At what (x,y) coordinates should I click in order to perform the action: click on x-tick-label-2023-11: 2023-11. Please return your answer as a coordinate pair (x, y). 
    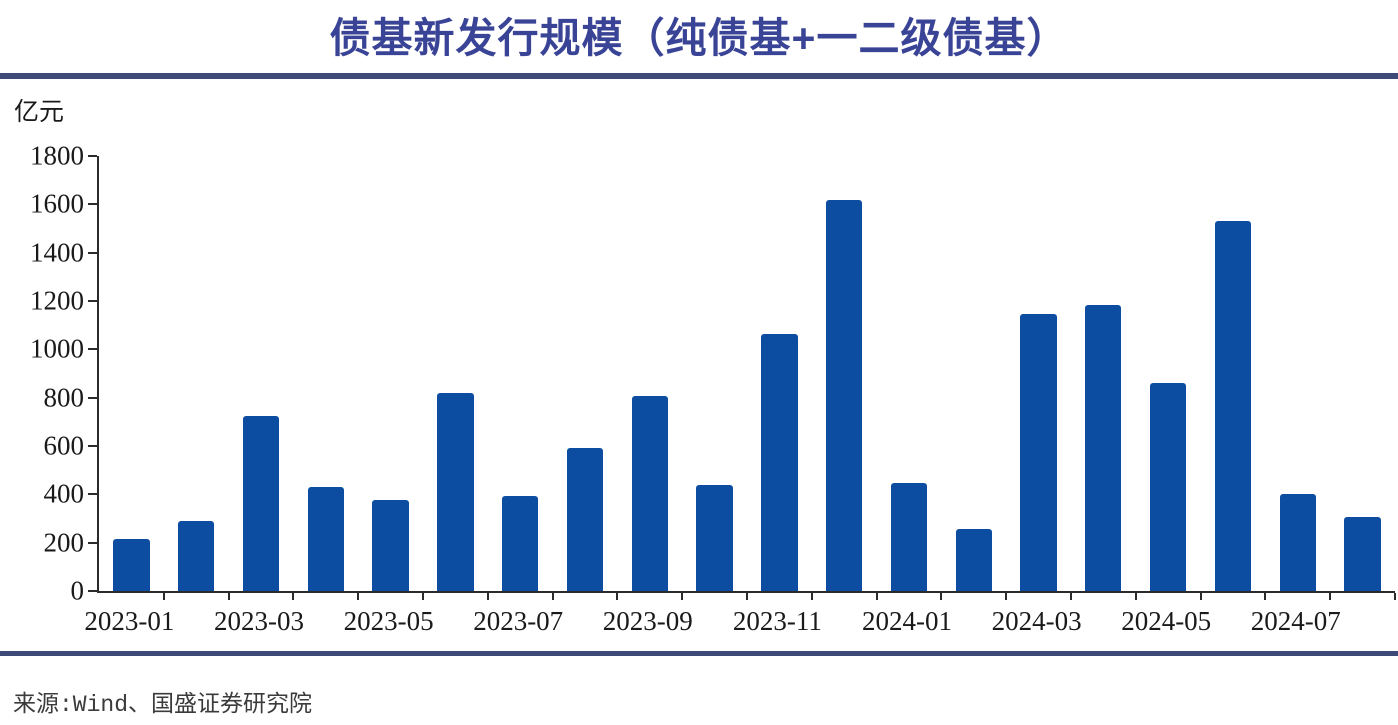
    Looking at the image, I should click on (777, 621).